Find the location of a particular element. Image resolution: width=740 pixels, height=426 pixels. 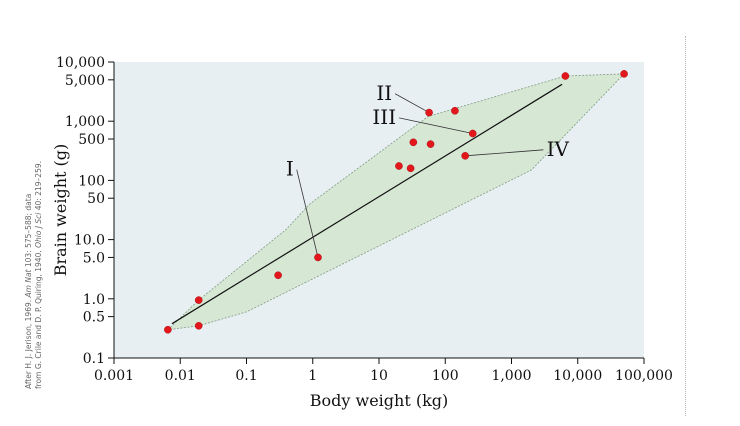

x-tick-label: 0.001 is located at coordinates (114, 376).